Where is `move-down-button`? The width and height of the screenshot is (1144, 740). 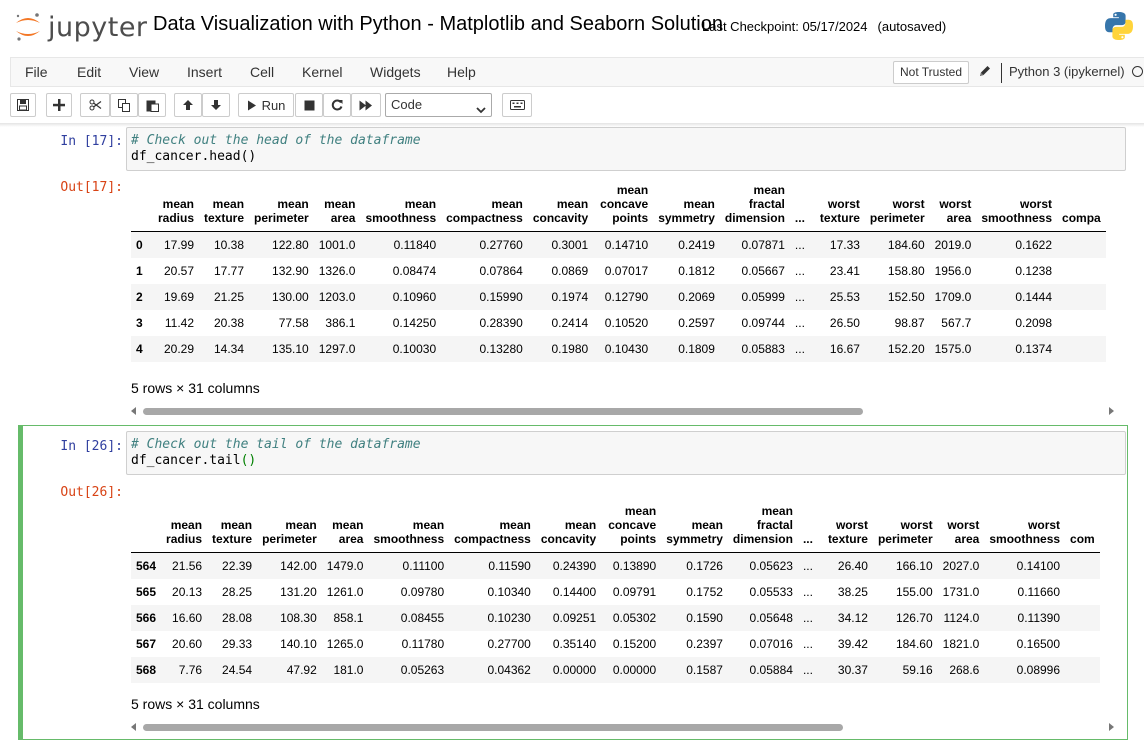
move-down-button is located at coordinates (216, 105).